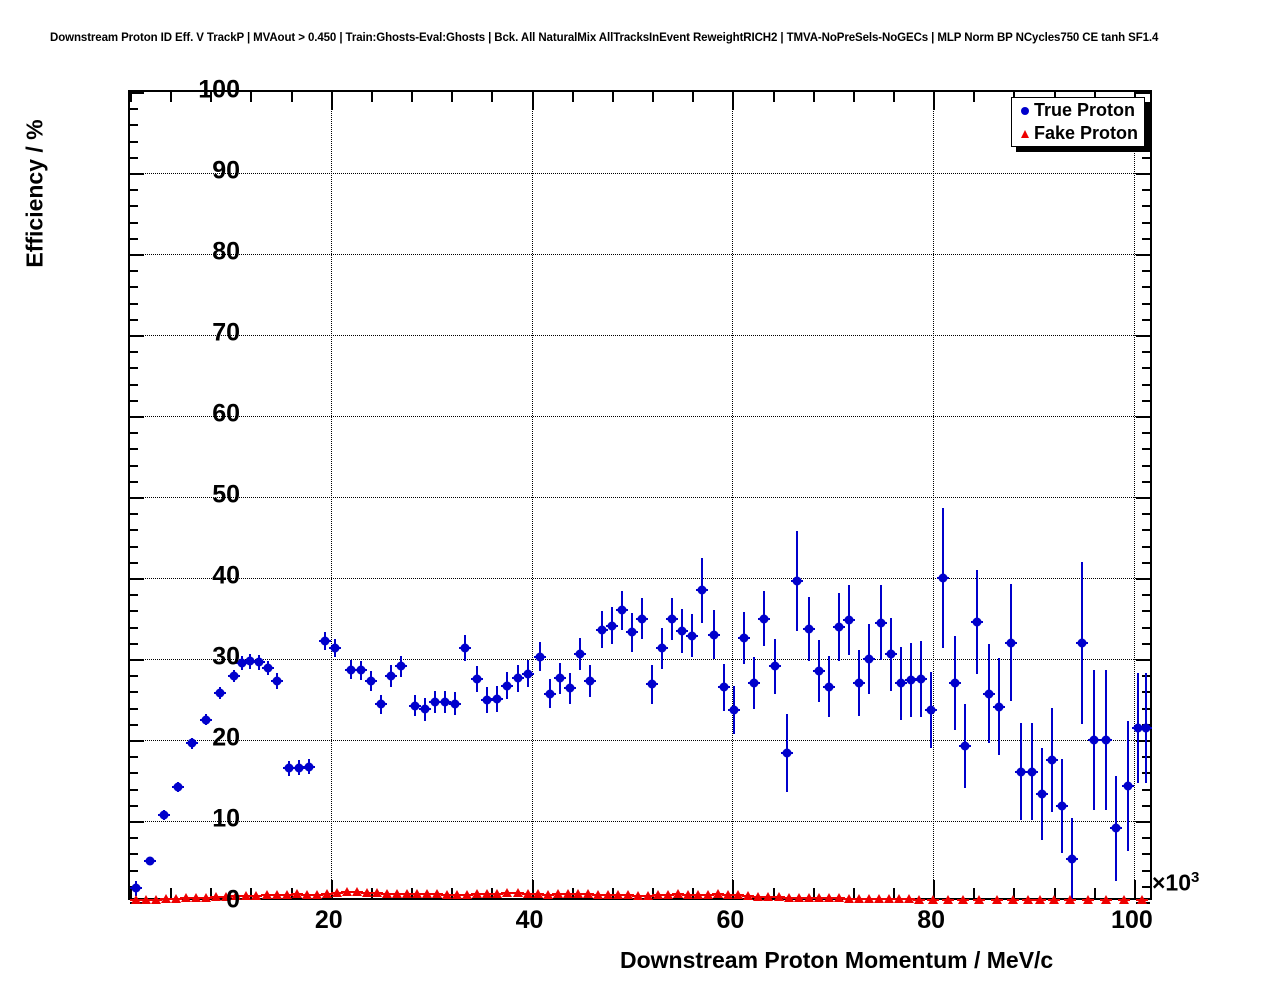 Image resolution: width=1276 pixels, height=996 pixels. I want to click on legend-entry: True Proton, so click(1075, 110).